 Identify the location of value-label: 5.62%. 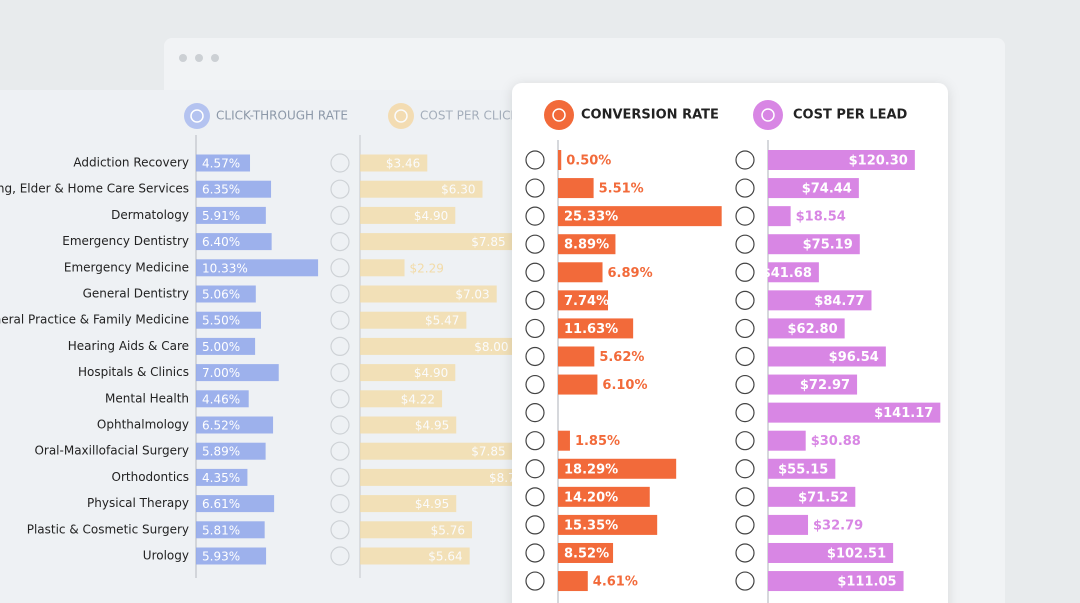
(621, 357).